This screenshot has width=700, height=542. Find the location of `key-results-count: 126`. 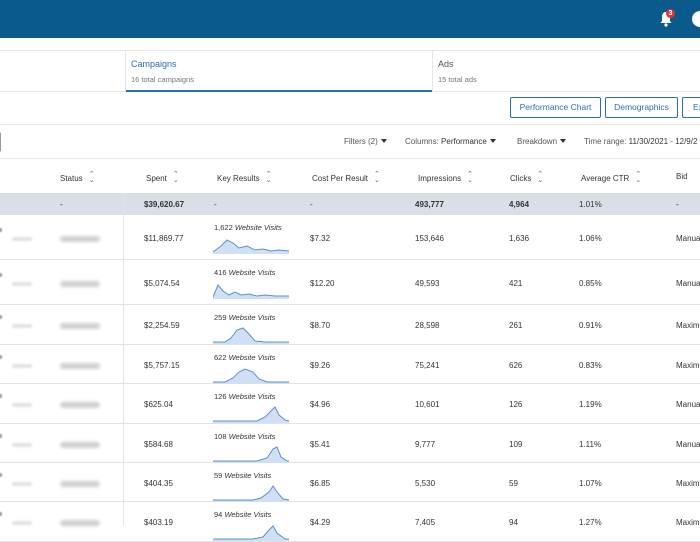

key-results-count: 126 is located at coordinates (220, 396).